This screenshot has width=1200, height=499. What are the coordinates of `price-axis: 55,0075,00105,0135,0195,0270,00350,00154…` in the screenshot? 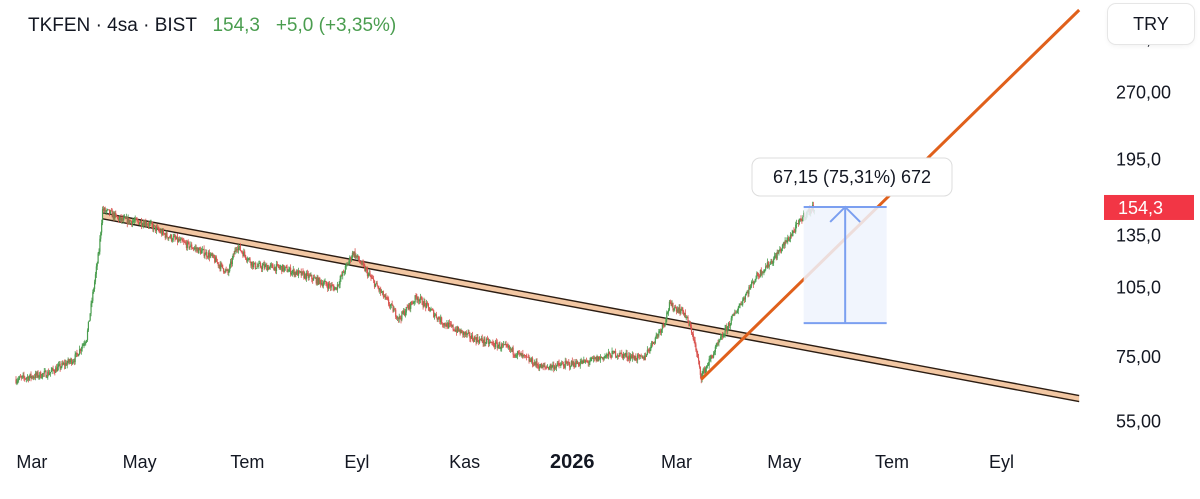 It's located at (1149, 230).